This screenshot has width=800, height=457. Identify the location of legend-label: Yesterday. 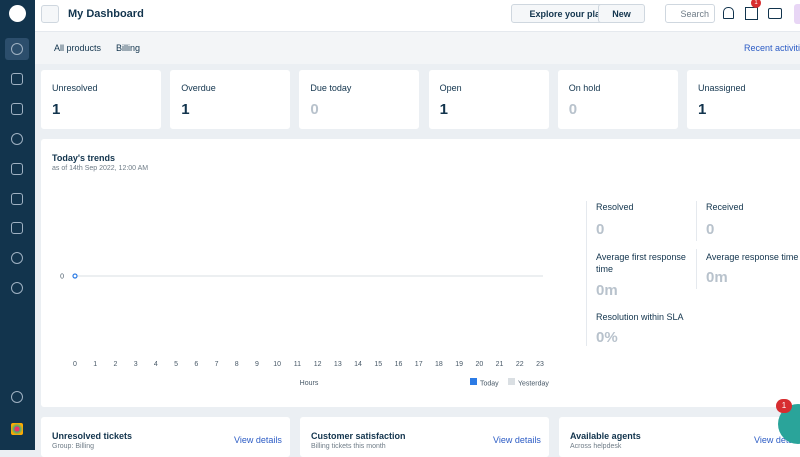
(533, 384).